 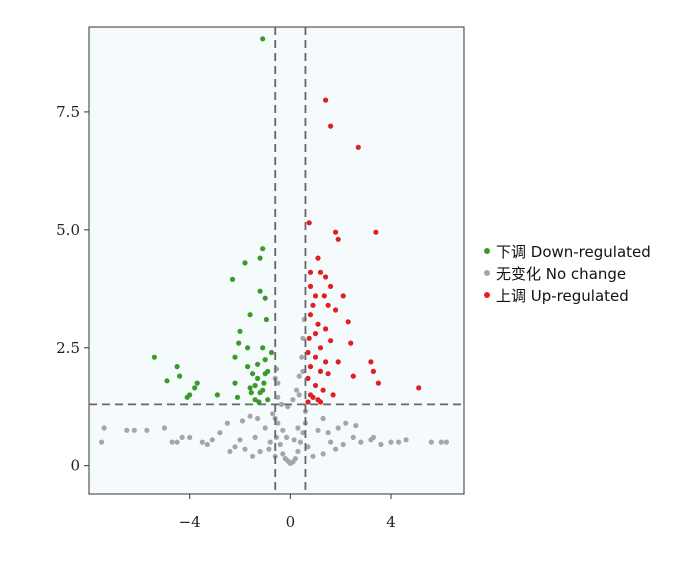 What do you see at coordinates (68, 348) in the screenshot?
I see `y-tick-label: 2.5` at bounding box center [68, 348].